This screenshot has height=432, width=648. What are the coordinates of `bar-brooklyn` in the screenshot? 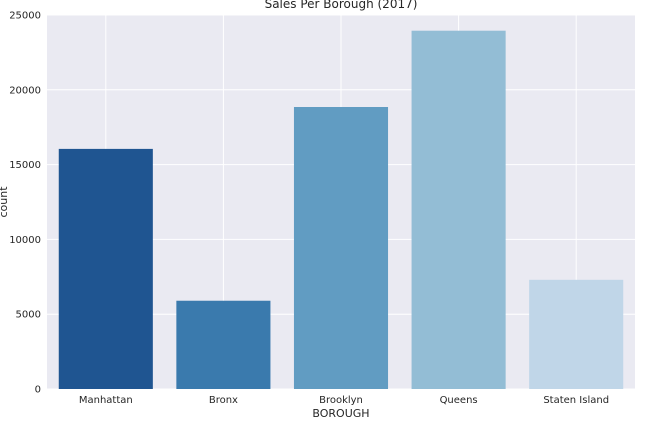 It's located at (341, 248).